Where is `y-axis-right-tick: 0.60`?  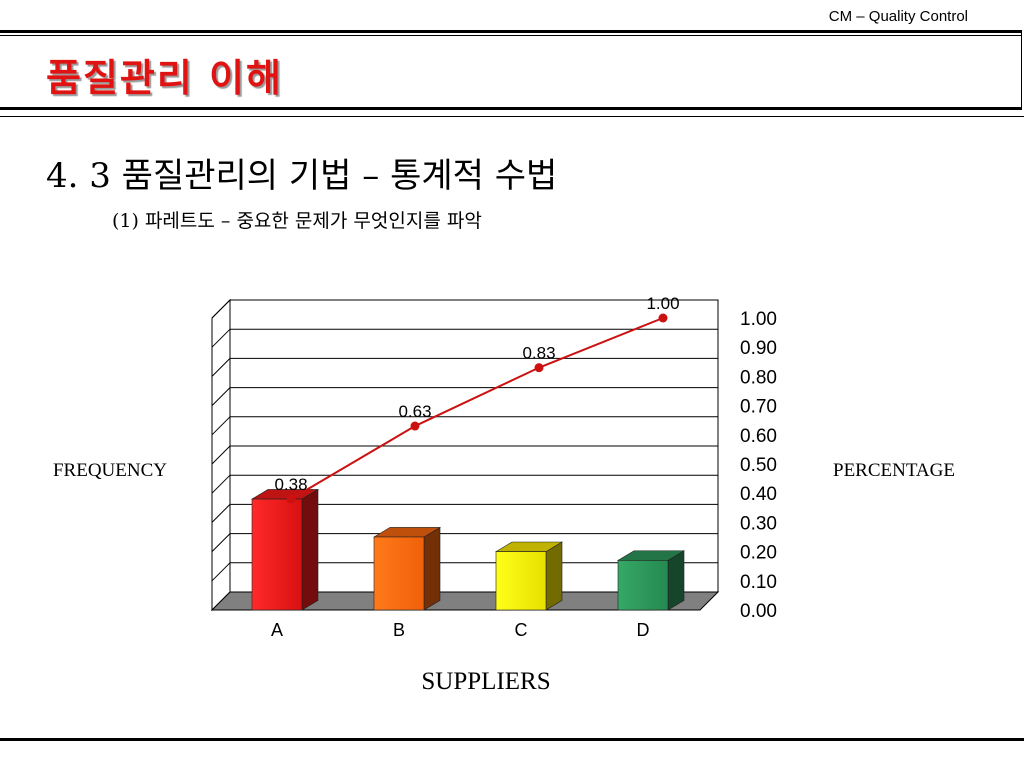
y-axis-right-tick: 0.60 is located at coordinates (758, 436).